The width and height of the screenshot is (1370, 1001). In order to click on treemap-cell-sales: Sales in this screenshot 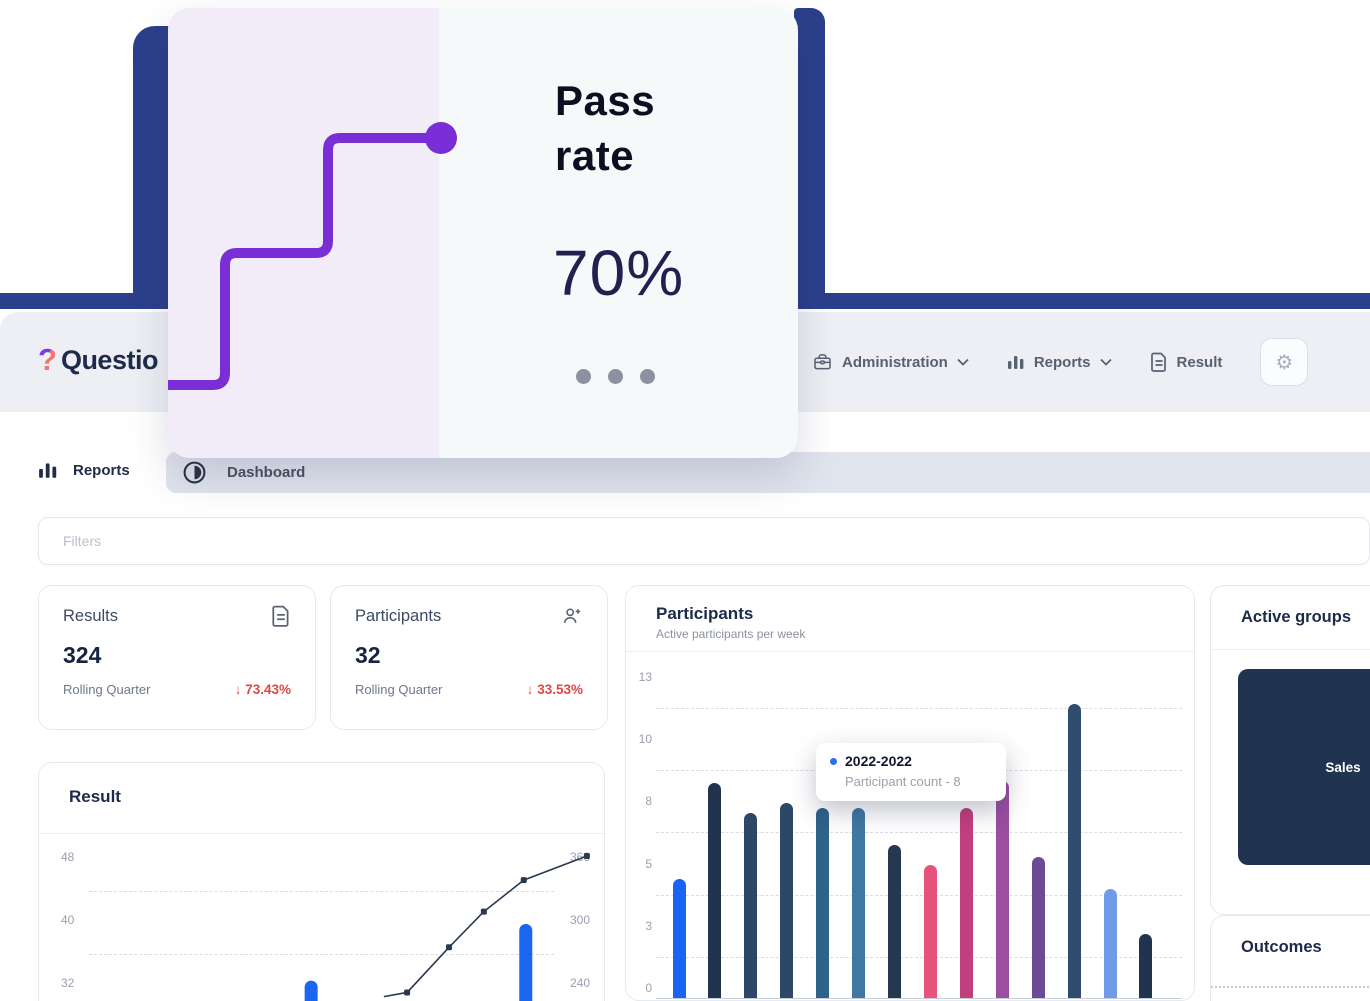, I will do `click(1304, 767)`.